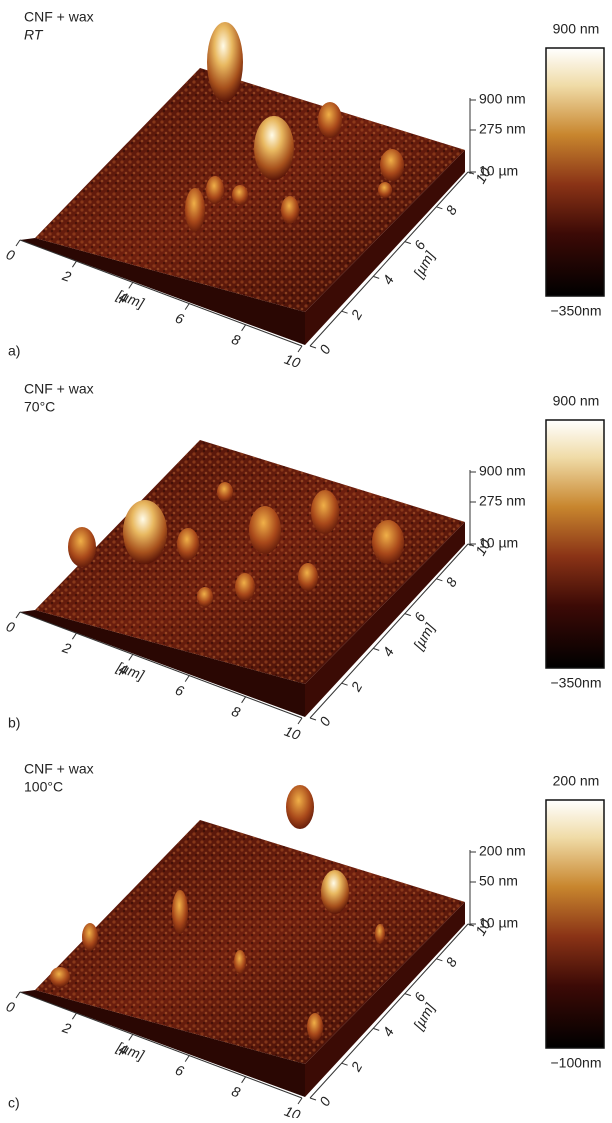 Image resolution: width=612 pixels, height=1123 pixels. Describe the element at coordinates (161, 1045) in the screenshot. I see `x-axis` at that location.